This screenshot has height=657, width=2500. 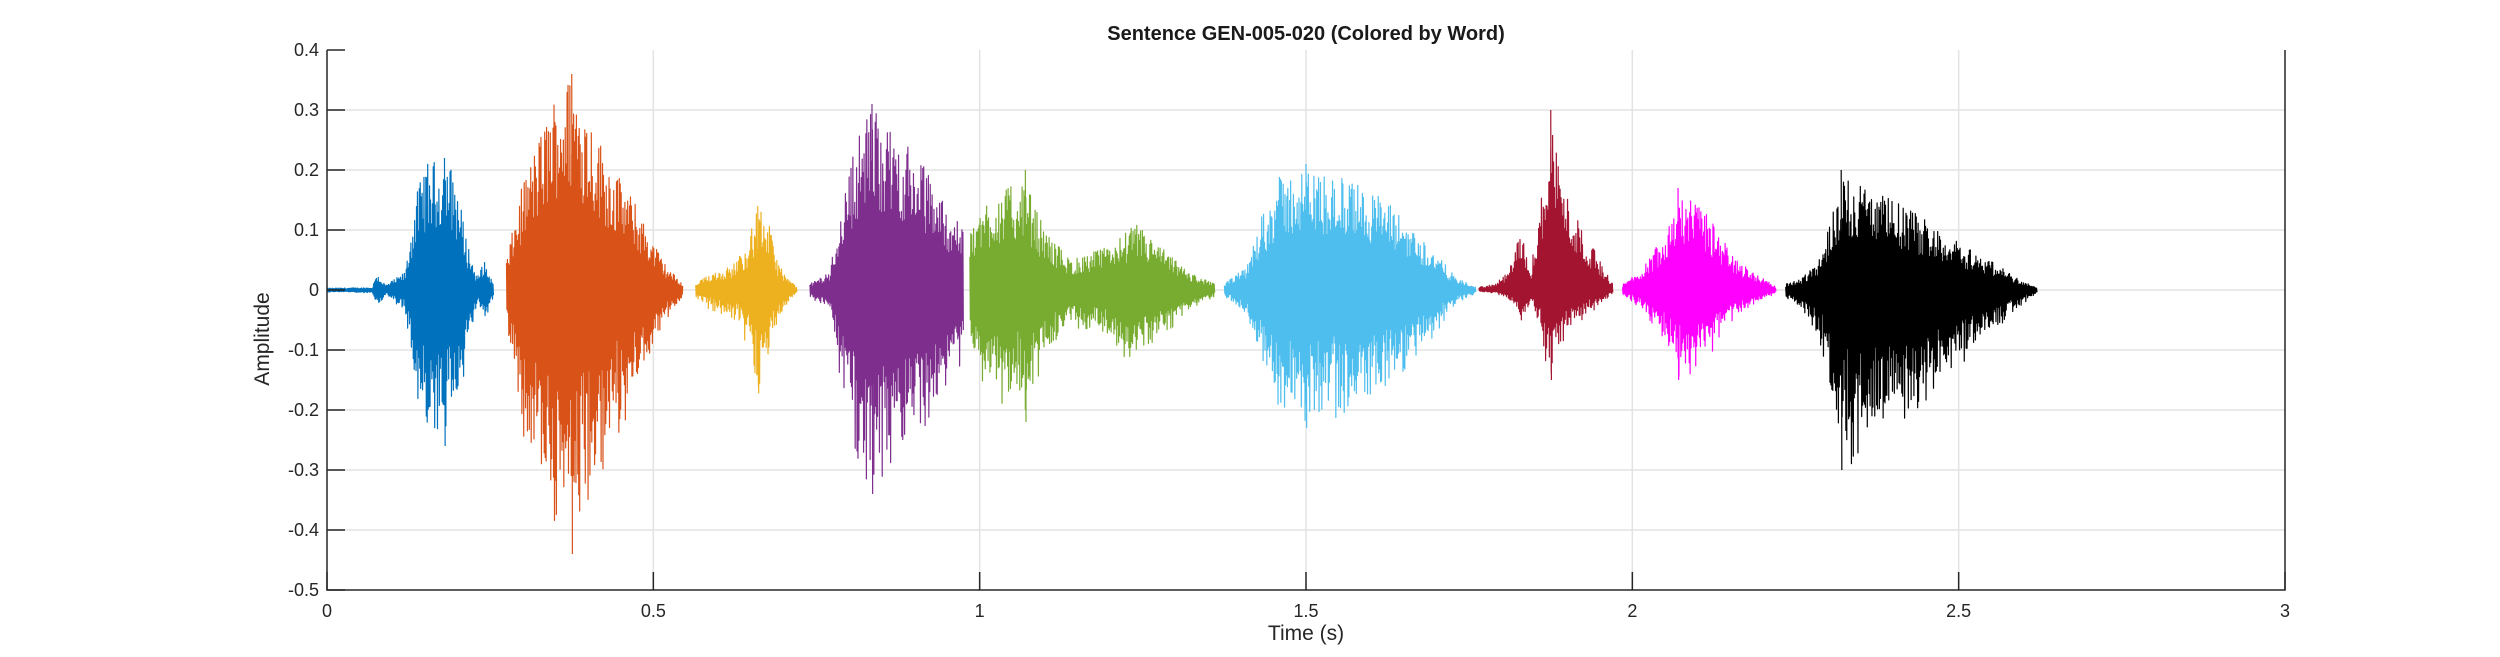 What do you see at coordinates (306, 230) in the screenshot?
I see `y-tick-label: 0.1` at bounding box center [306, 230].